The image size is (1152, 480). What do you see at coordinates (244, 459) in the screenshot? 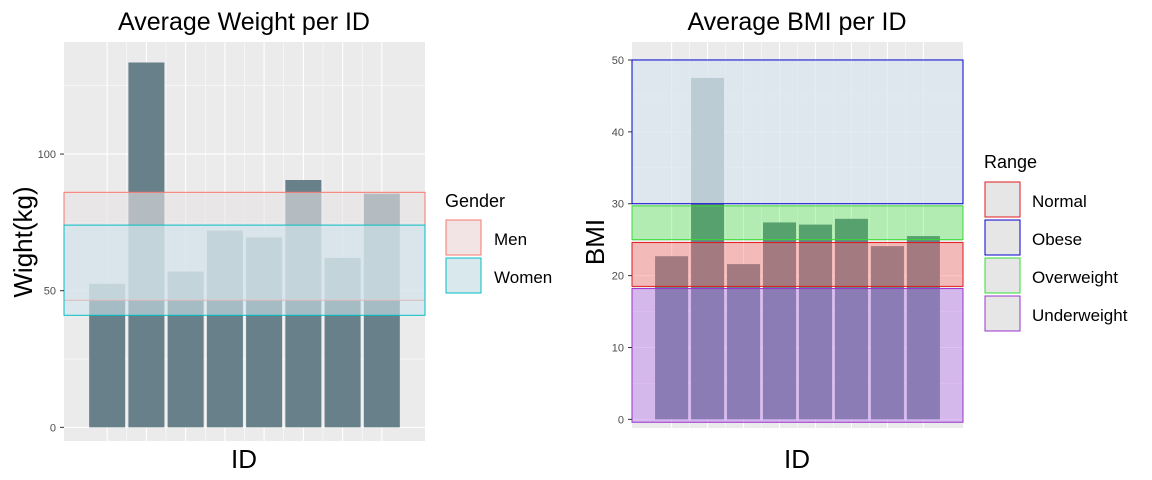
I see `weight-x-axis-title: ID` at bounding box center [244, 459].